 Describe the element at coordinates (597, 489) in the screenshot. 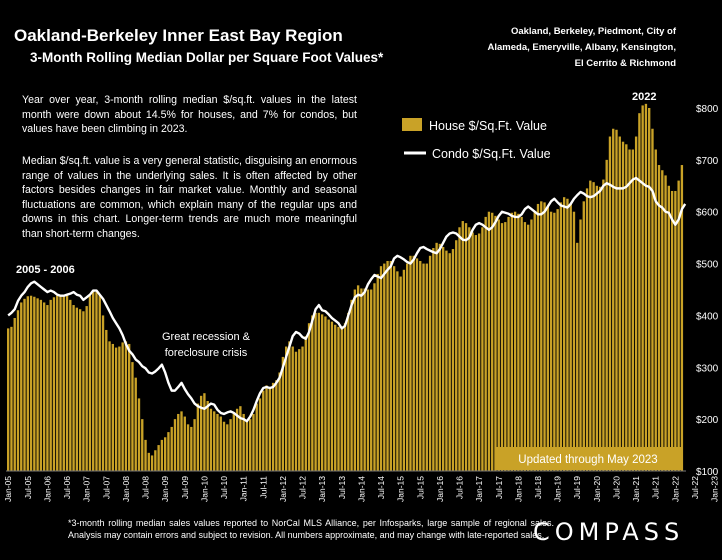

I see `x-tick-label: Jan-20` at that location.